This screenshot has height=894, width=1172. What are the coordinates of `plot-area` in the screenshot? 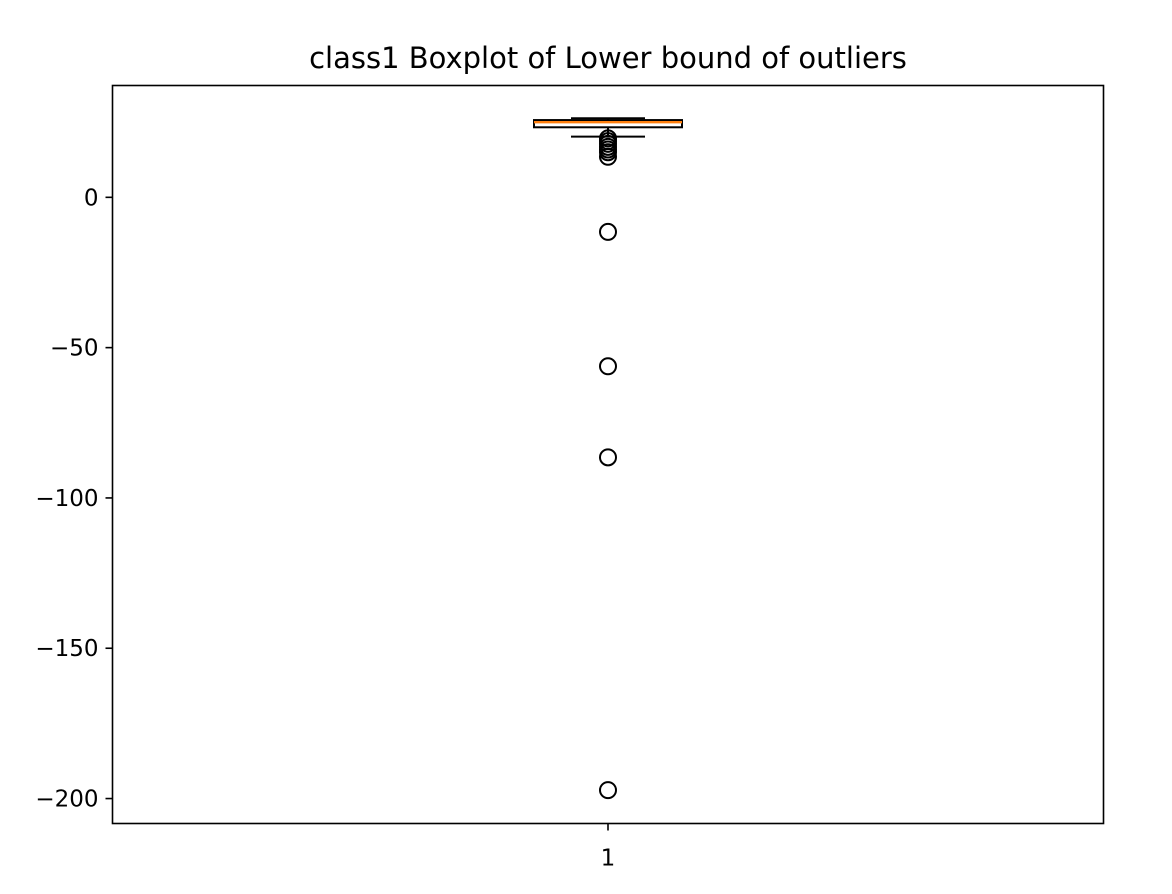 It's located at (608, 458).